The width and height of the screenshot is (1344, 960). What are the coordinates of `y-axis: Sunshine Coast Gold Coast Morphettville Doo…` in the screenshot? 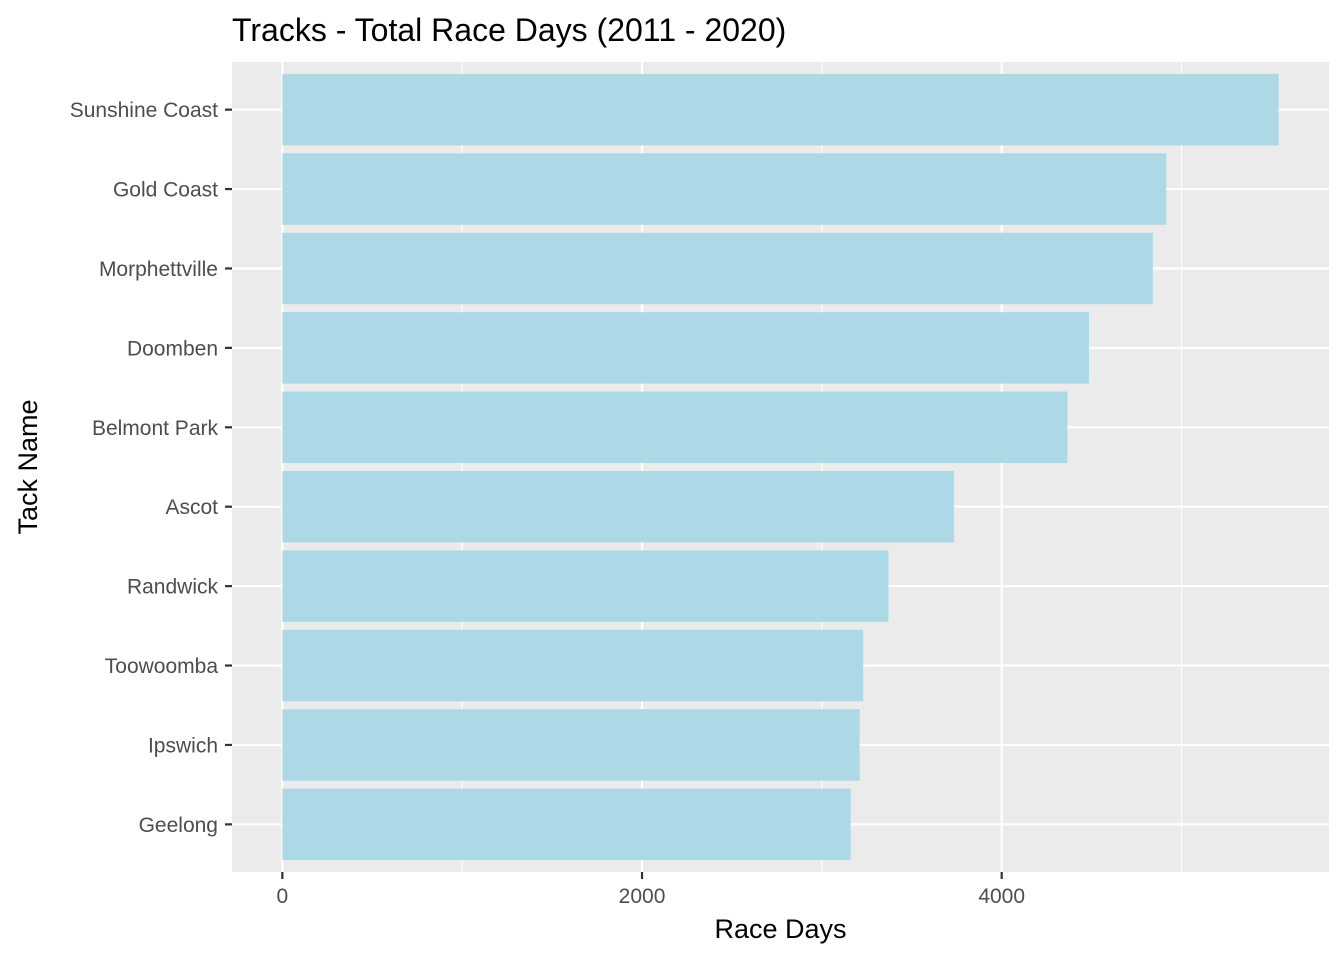 It's located at (151, 468).